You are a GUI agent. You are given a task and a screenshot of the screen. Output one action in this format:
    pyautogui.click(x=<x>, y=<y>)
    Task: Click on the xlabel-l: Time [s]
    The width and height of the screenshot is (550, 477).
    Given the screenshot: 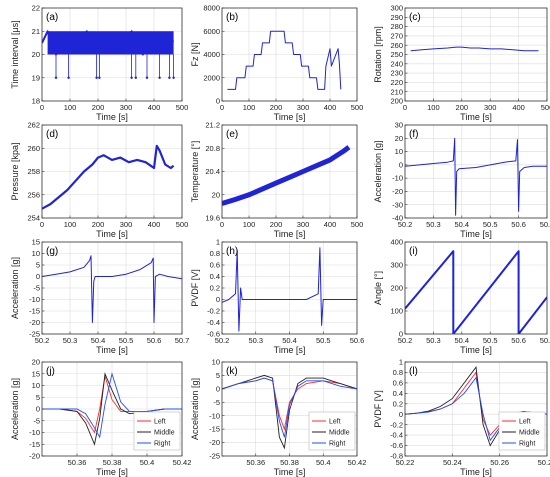 What is the action you would take?
    pyautogui.click(x=476, y=472)
    